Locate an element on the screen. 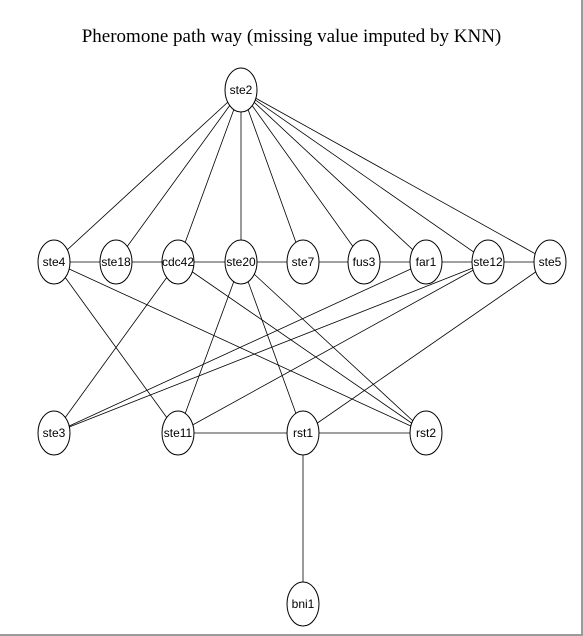 This screenshot has height=636, width=583. node-label: ste4 is located at coordinates (54, 262).